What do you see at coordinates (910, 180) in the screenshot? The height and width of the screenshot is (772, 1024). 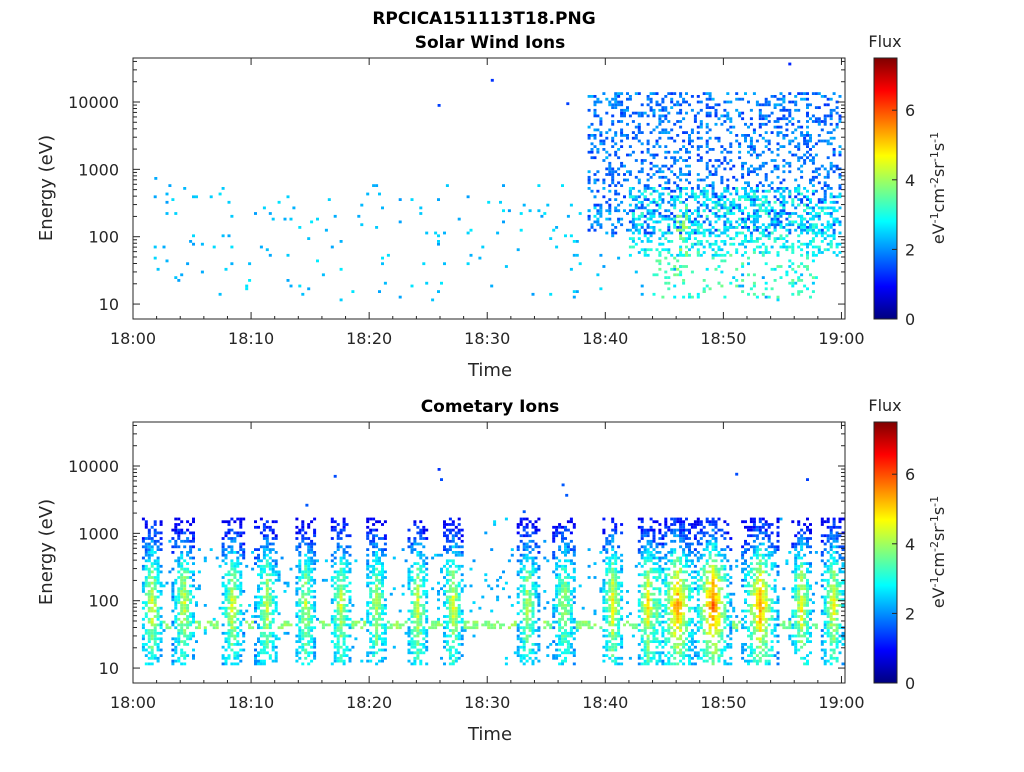 I see `colorbar-tick-label: 4` at bounding box center [910, 180].